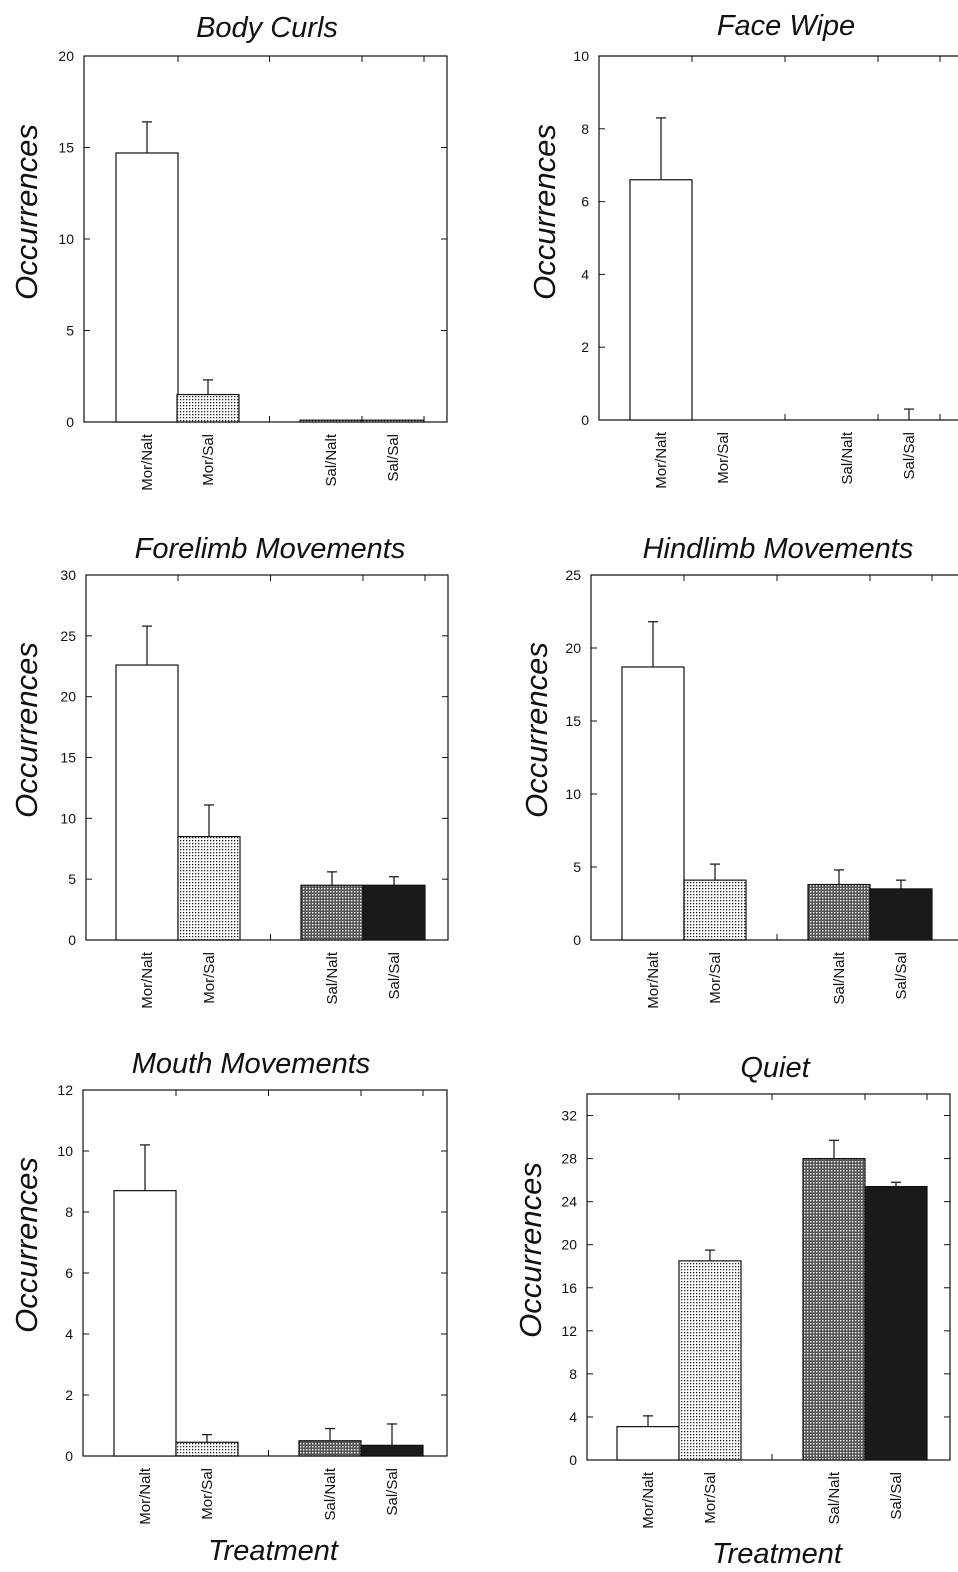  What do you see at coordinates (585, 347) in the screenshot?
I see `y-tick-label: 2` at bounding box center [585, 347].